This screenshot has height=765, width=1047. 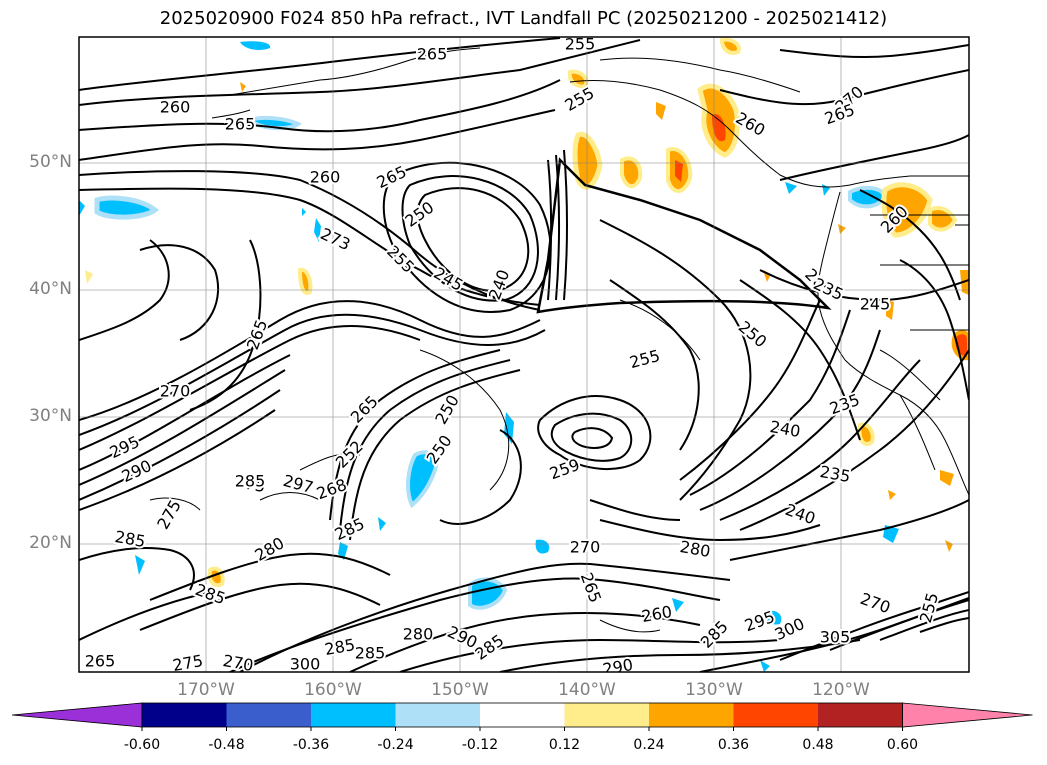 I want to click on contour-label-halo: 305, so click(x=835, y=637).